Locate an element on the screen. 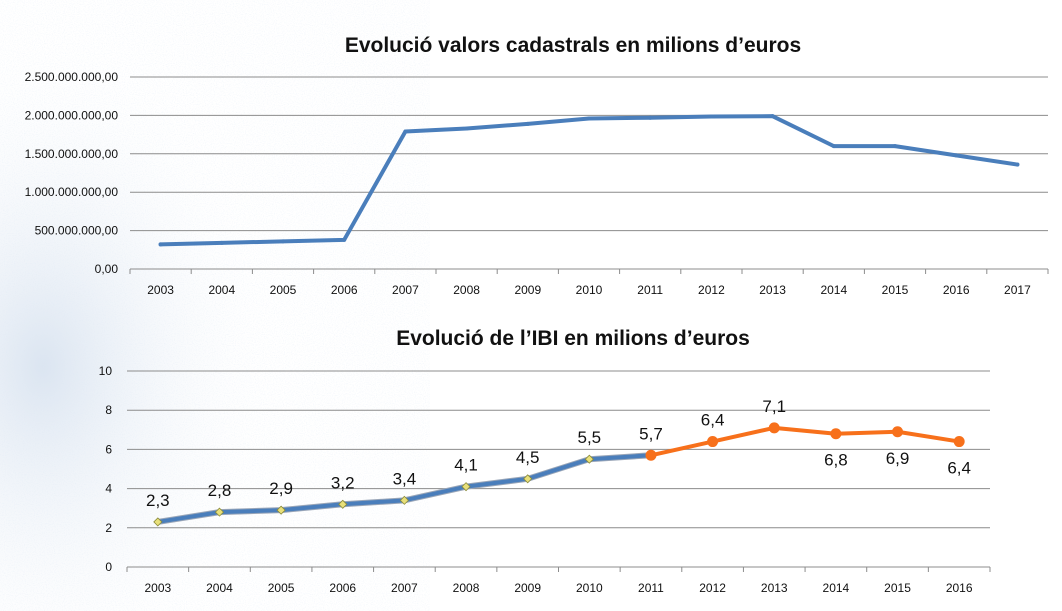  chart1-x-tick-label: 2017 is located at coordinates (1017, 290).